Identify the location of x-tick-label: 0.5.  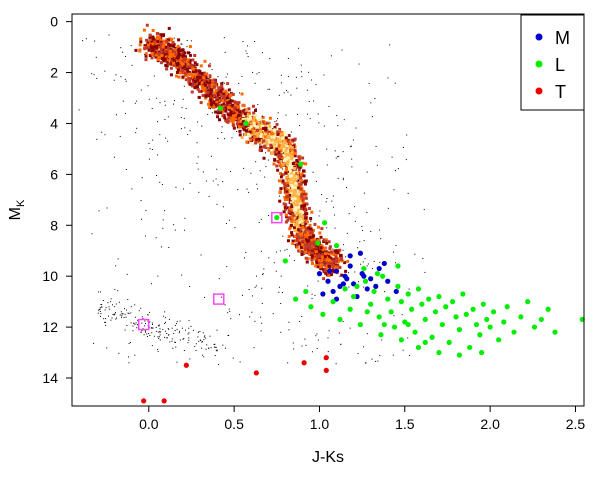
(234, 424).